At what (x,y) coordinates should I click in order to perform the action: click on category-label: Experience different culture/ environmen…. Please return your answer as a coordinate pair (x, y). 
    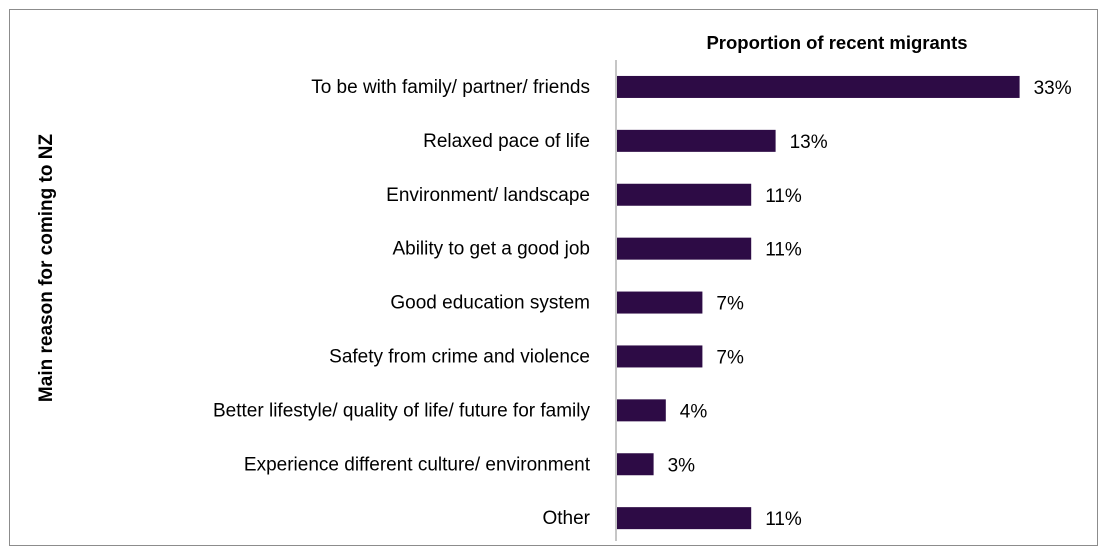
    Looking at the image, I should click on (417, 464).